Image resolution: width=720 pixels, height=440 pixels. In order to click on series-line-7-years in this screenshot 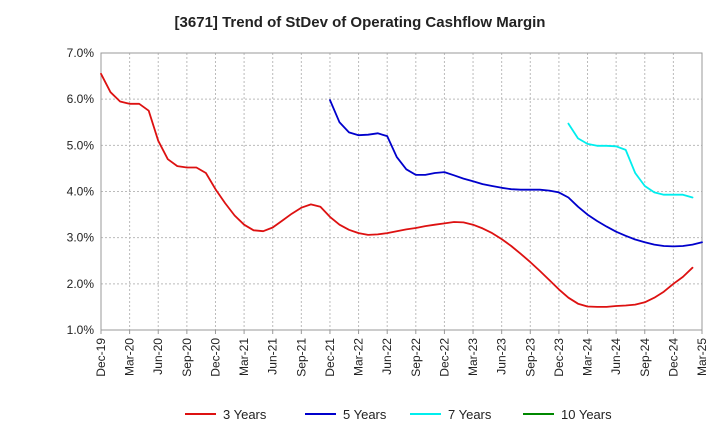, I will do `click(630, 160)`.